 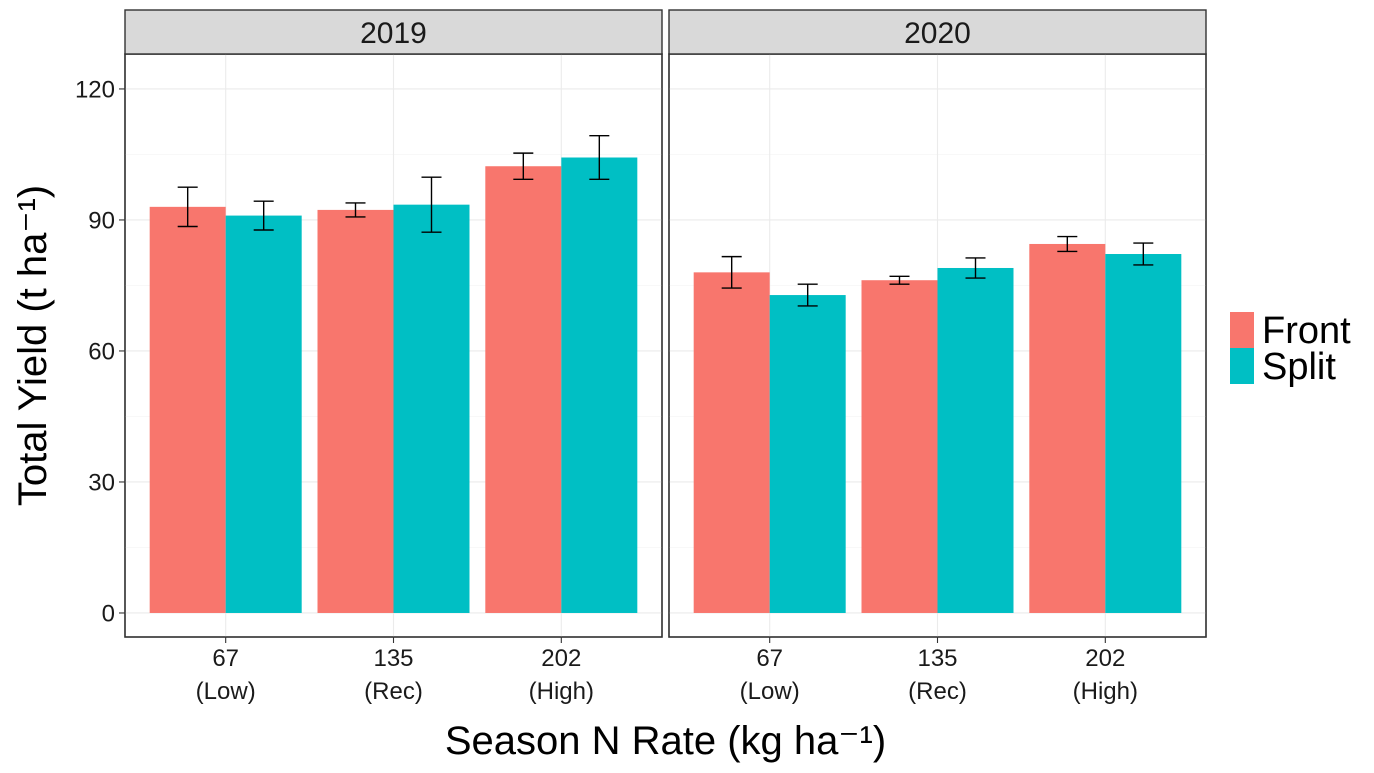 I want to click on facet-strip-2020, so click(x=937, y=32).